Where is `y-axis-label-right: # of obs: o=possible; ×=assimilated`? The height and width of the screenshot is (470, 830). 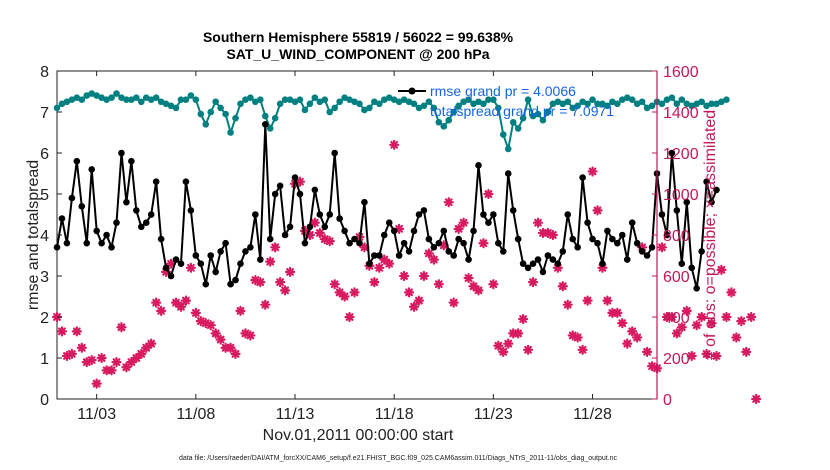 y-axis-label-right: # of obs: o=possible; ×=assimilated is located at coordinates (710, 235).